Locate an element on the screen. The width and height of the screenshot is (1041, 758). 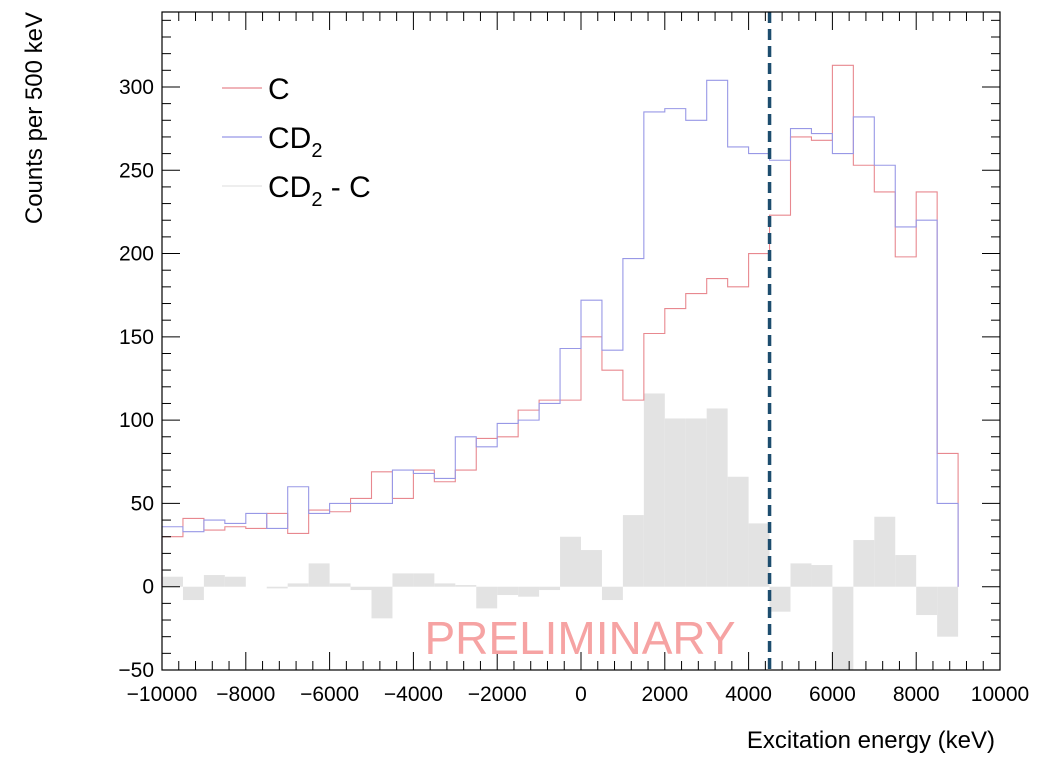
x-tick-label: −10000 is located at coordinates (162, 694).